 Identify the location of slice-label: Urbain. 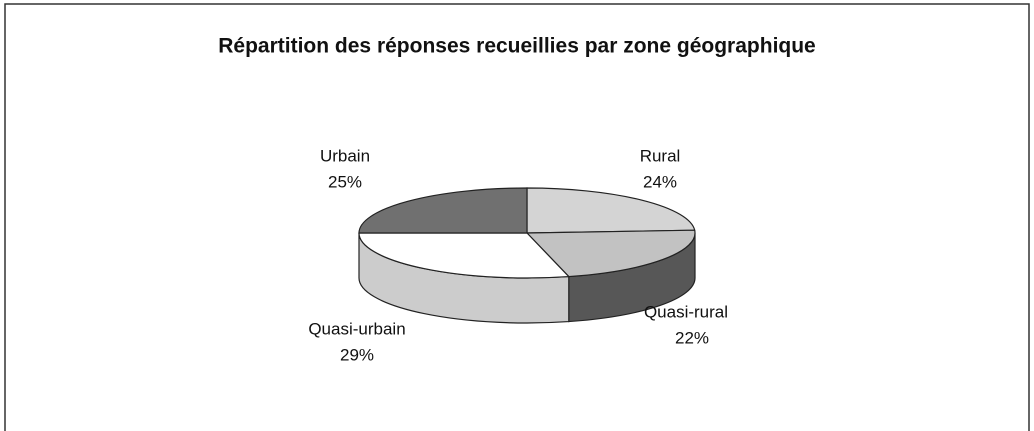
(345, 155).